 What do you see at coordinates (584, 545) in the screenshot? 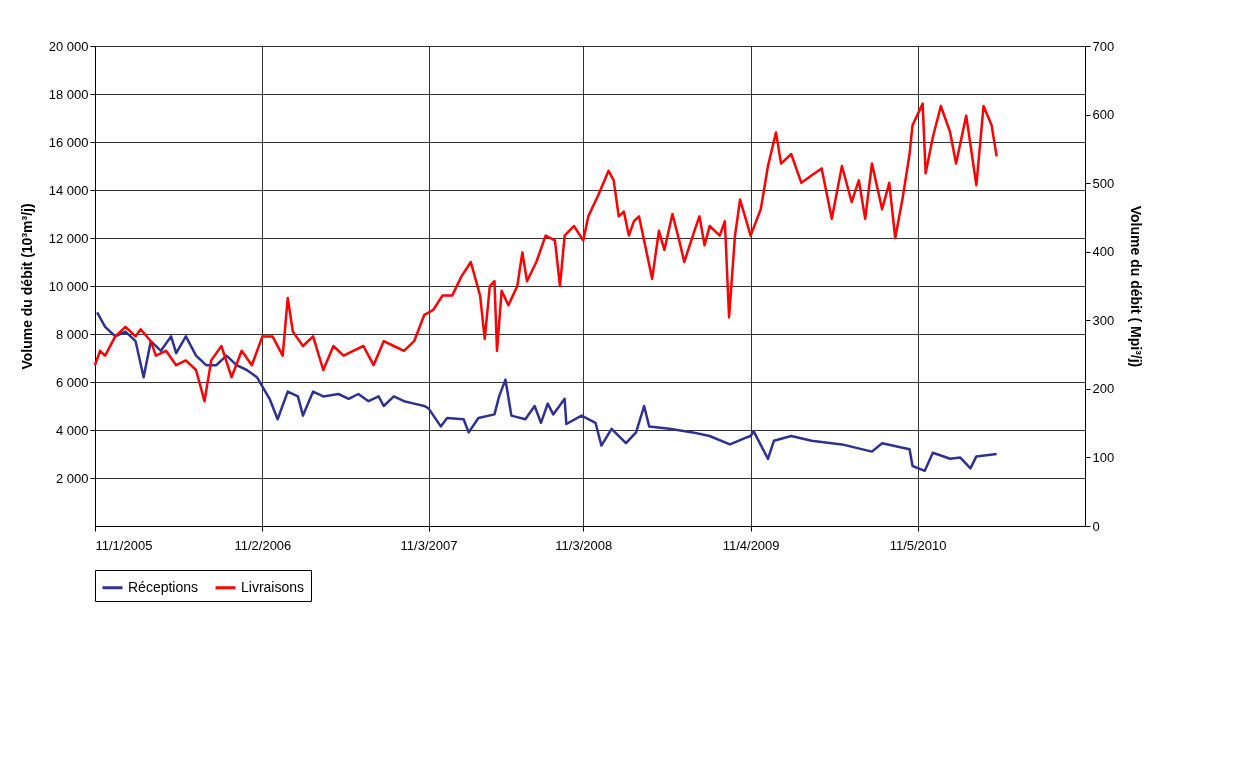
I see `x-tick-label: 11/3/2008` at bounding box center [584, 545].